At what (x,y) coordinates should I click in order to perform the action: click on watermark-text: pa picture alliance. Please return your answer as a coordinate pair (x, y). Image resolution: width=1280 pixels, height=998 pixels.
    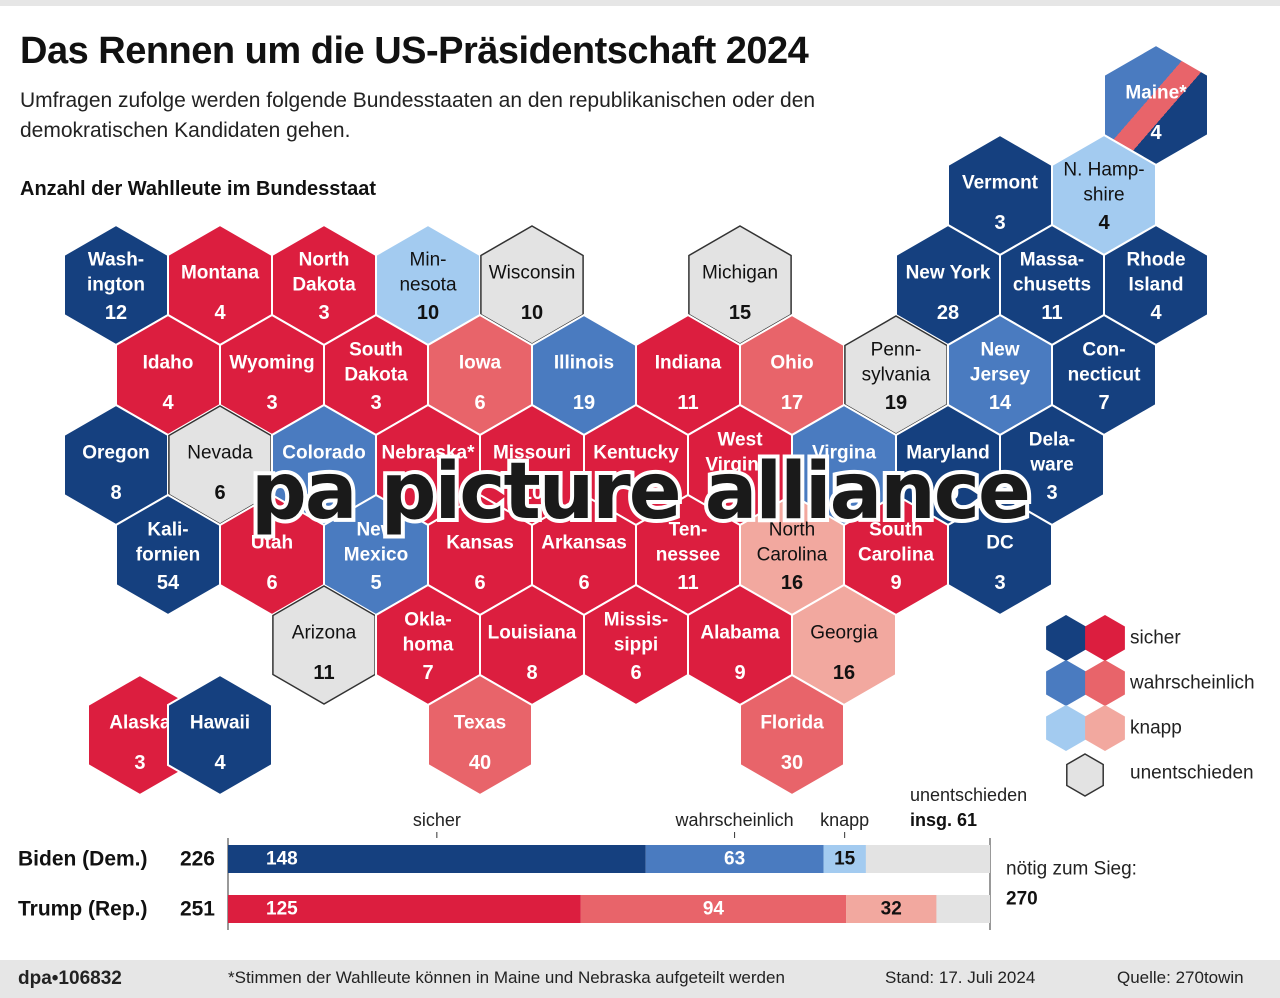
    Looking at the image, I should click on (640, 492).